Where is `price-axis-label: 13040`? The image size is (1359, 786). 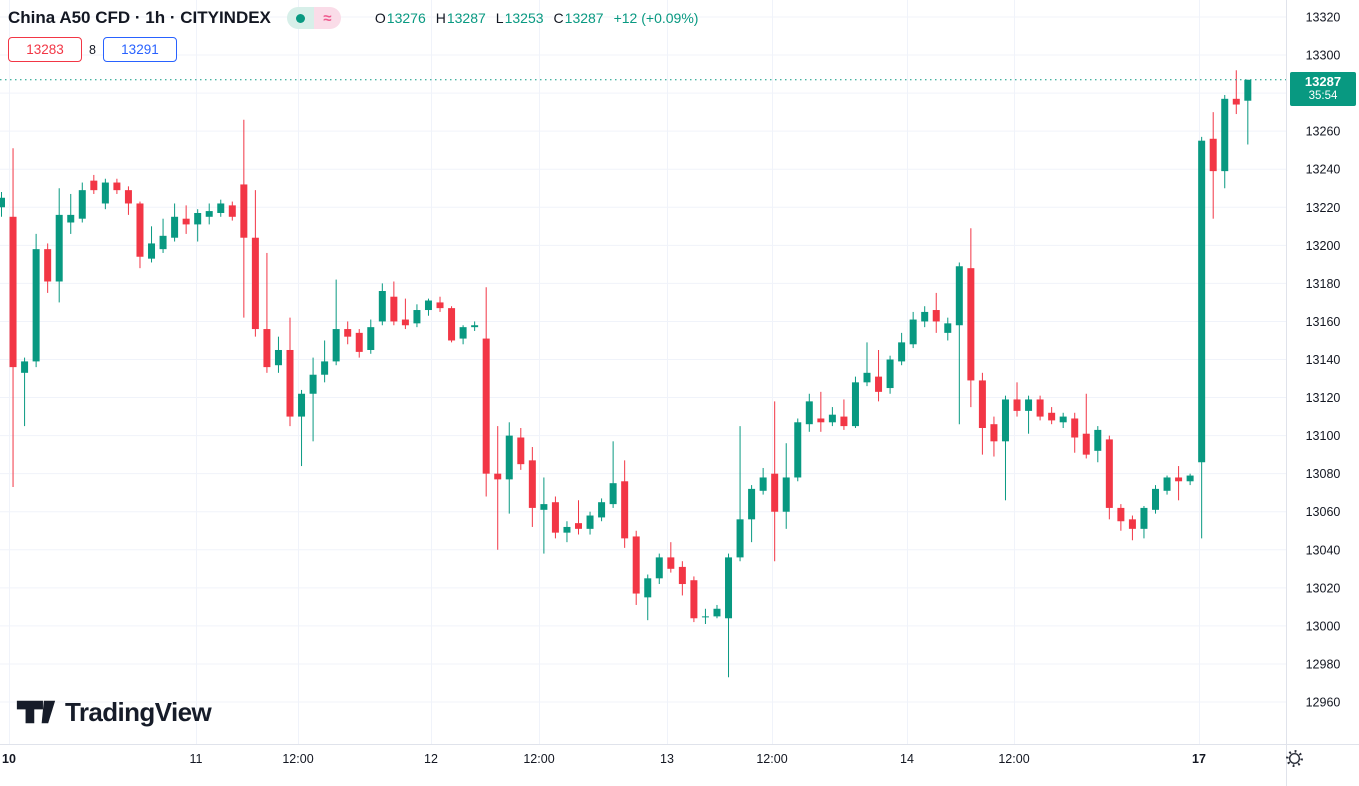 price-axis-label: 13040 is located at coordinates (1323, 550).